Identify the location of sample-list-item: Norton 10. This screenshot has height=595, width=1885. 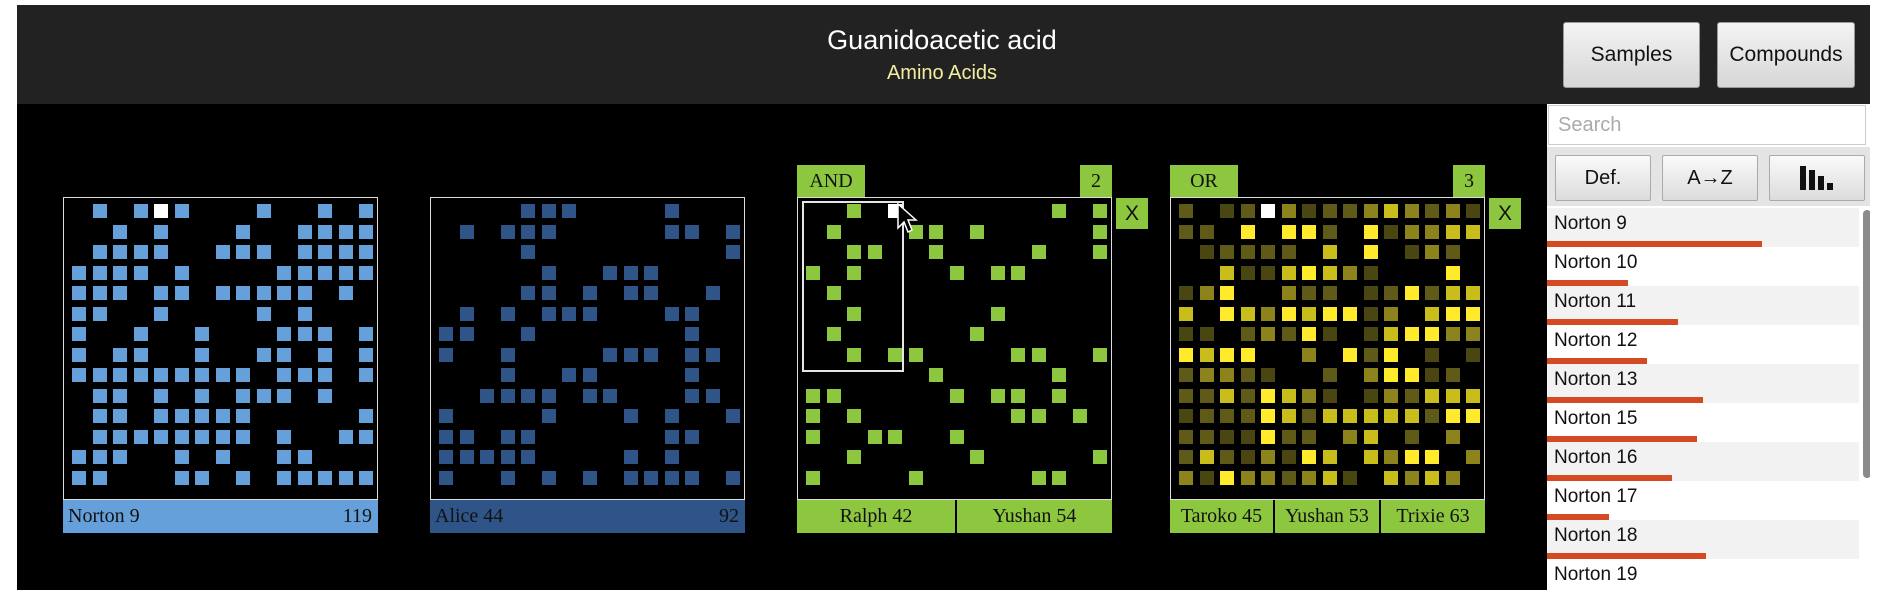
(1703, 266).